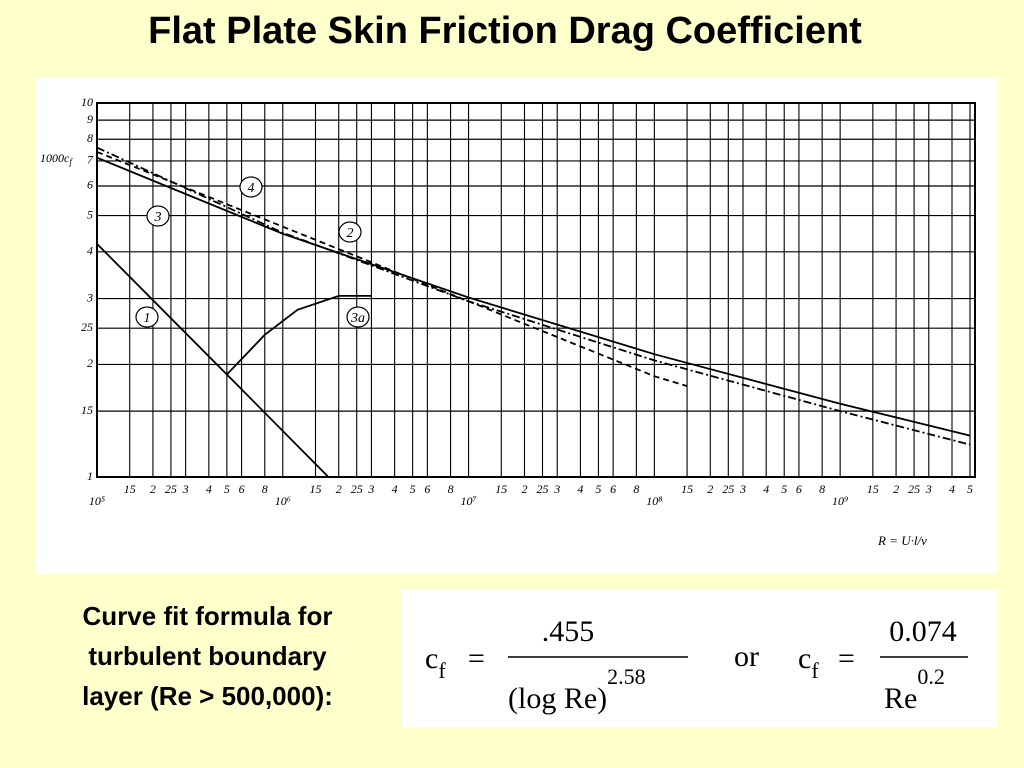 Image resolution: width=1024 pixels, height=768 pixels. Describe the element at coordinates (90, 251) in the screenshot. I see `y-tick-label: 4` at that location.